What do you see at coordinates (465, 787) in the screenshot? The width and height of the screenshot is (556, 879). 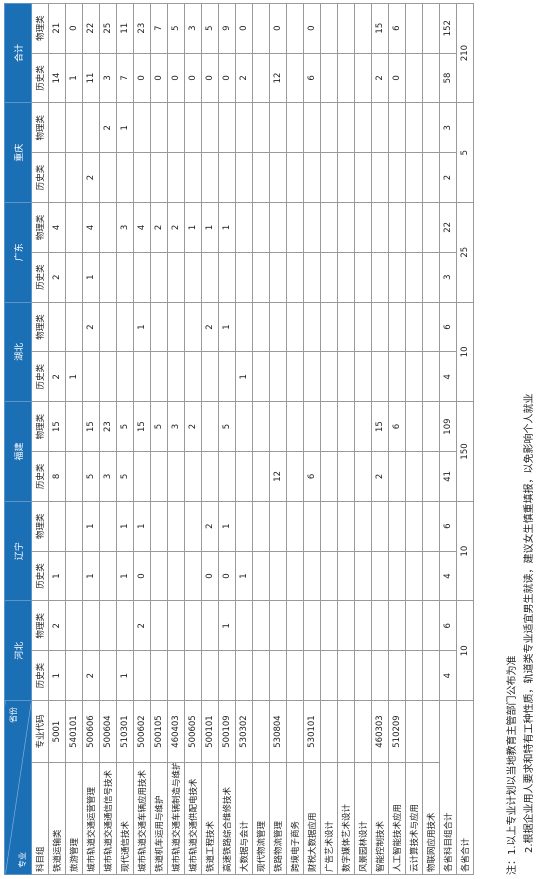 I see `total-label: 各省合计` at bounding box center [465, 787].